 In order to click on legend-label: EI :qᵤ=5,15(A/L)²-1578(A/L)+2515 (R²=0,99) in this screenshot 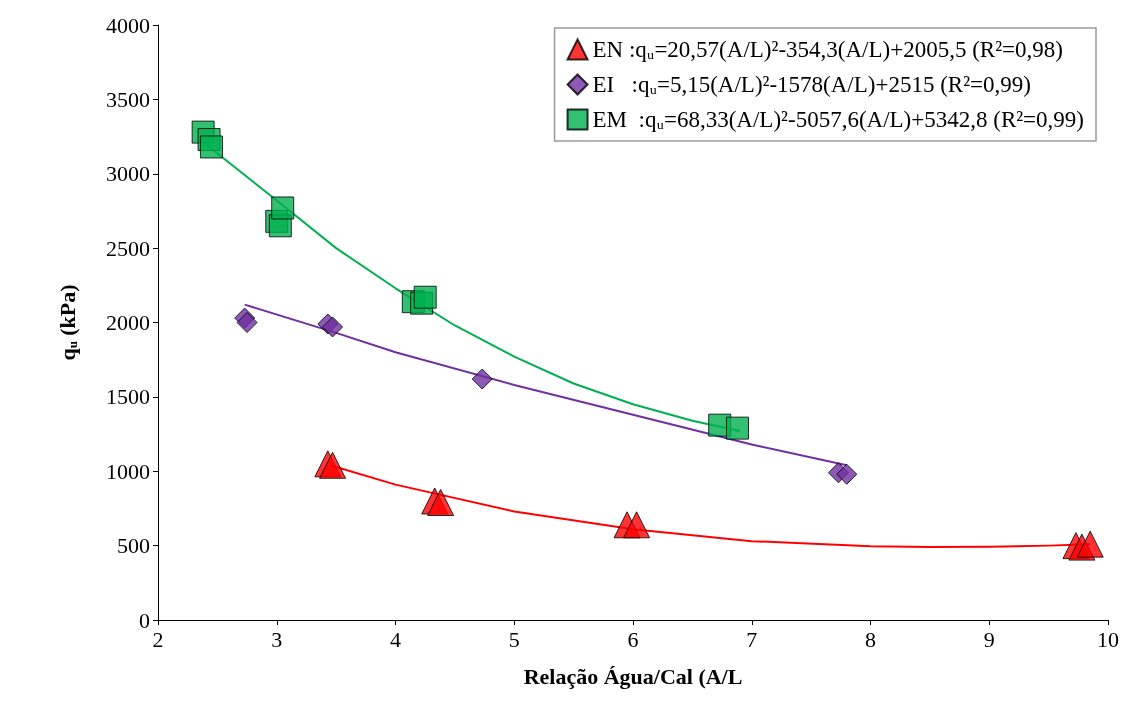, I will do `click(811, 84)`.